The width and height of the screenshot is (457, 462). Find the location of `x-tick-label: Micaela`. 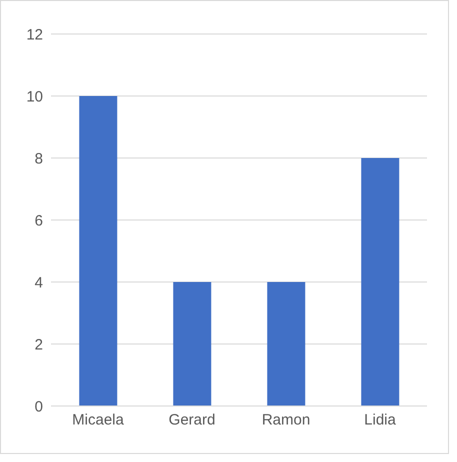

x-tick-label: Micaela is located at coordinates (98, 420).